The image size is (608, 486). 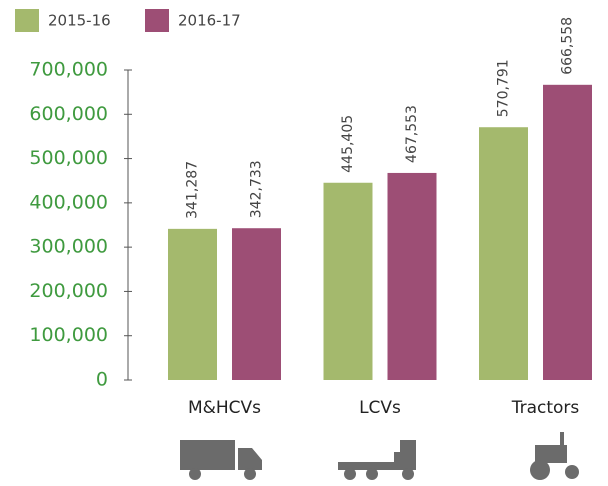 What do you see at coordinates (68, 247) in the screenshot?
I see `y-tick-label: 300,000` at bounding box center [68, 247].